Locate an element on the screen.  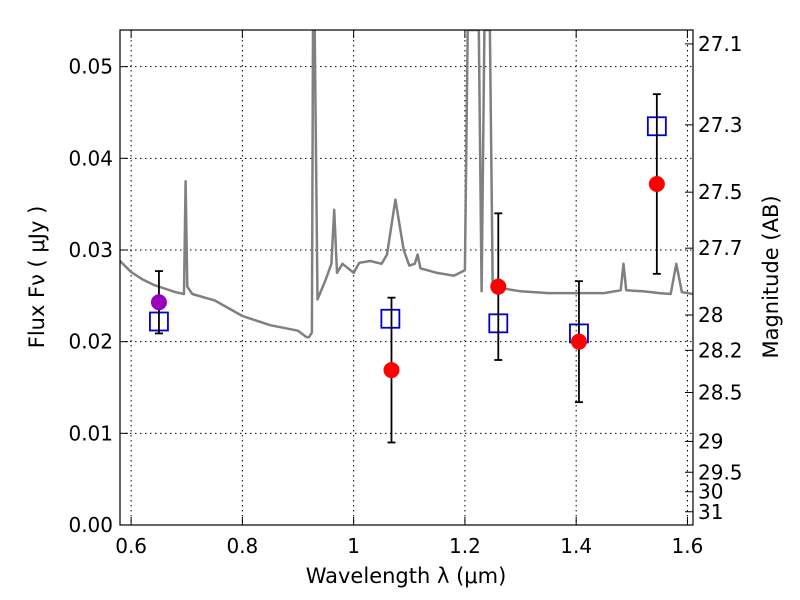
mag-tick-label: 27.7 is located at coordinates (720, 248).